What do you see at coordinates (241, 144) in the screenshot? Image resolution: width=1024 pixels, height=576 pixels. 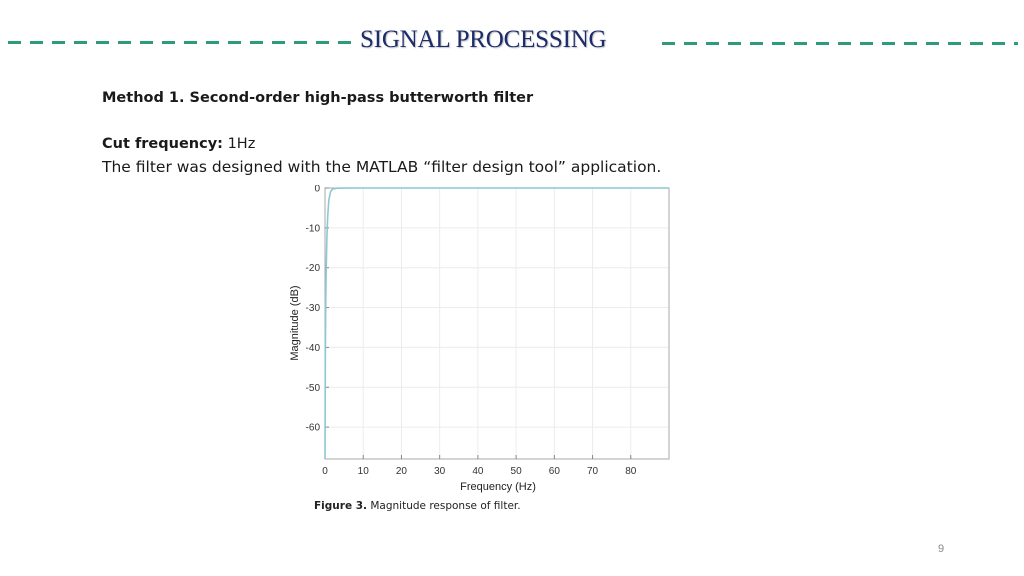 I see `cut-frequency-value: 1Hz` at bounding box center [241, 144].